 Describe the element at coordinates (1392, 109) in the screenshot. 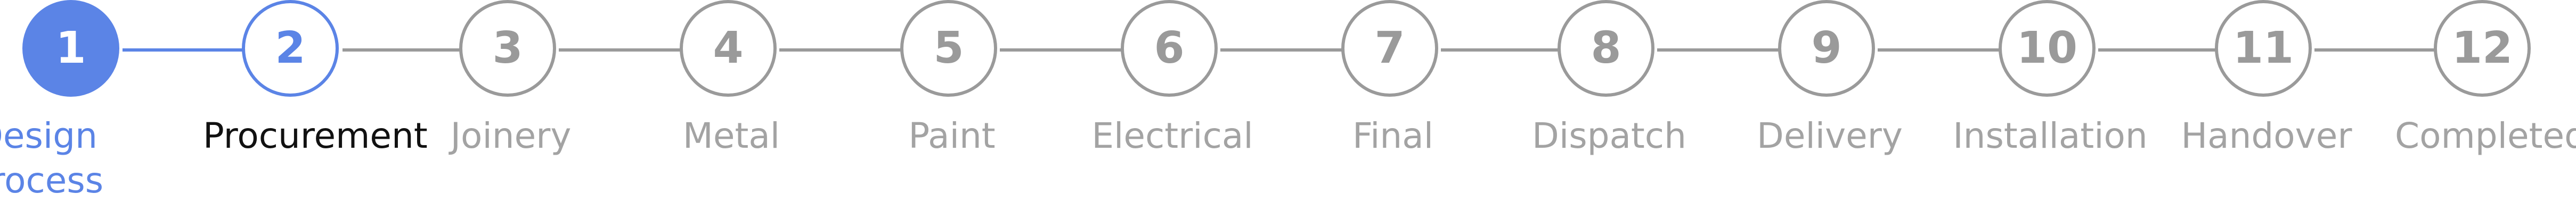

I see `step-final: 7 Final` at that location.